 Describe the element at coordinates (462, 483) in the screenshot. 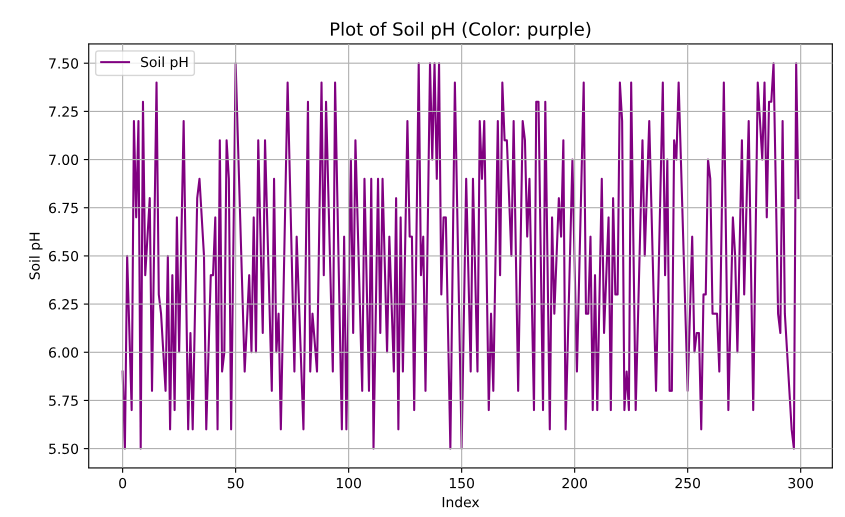

I see `x-tick-label: 150` at that location.